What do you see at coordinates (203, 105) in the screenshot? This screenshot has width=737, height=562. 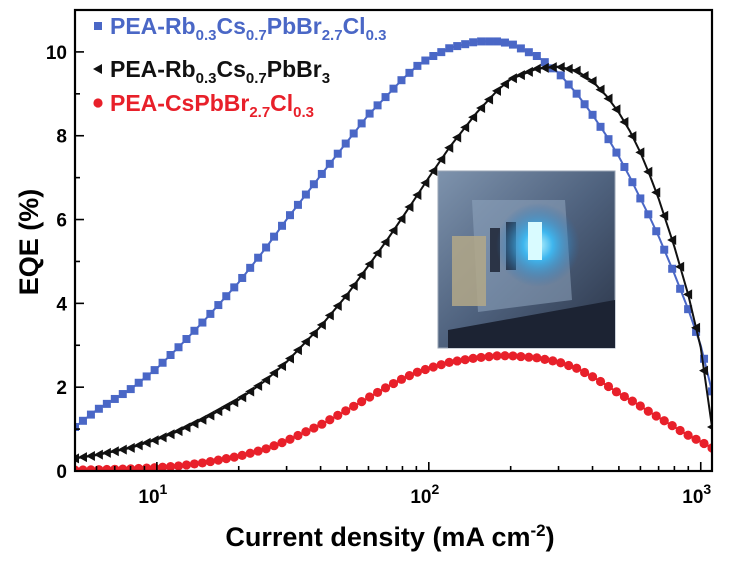 I see `legend-item-2: PEA-CsPbBr2.7Cl0.3` at bounding box center [203, 105].